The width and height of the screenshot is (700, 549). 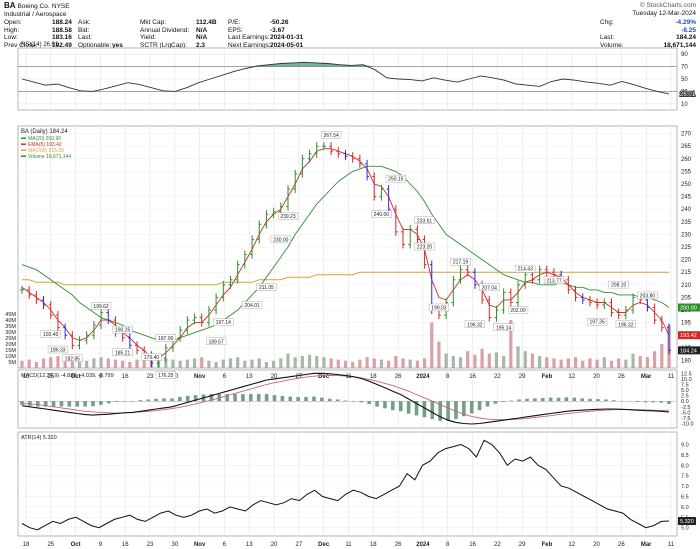 I want to click on macd-tick-label: -2.5, so click(x=685, y=408).